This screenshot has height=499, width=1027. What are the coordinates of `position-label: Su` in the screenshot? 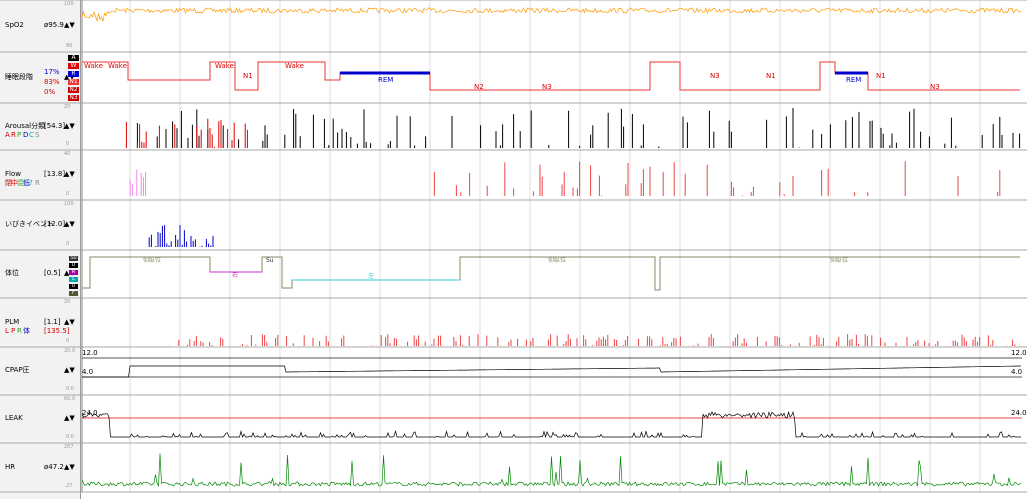 It's located at (270, 260).